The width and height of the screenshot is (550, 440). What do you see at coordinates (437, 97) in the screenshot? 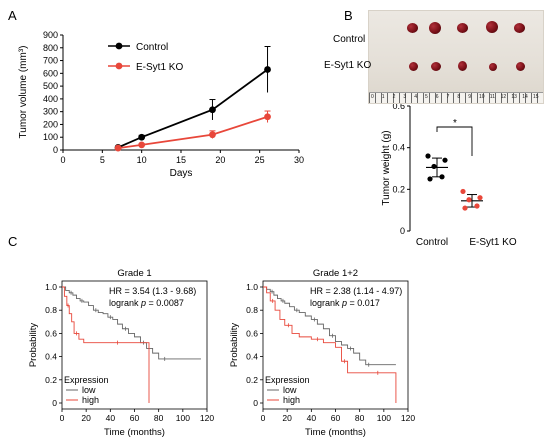
I see `ruler-number: 6` at bounding box center [437, 97].